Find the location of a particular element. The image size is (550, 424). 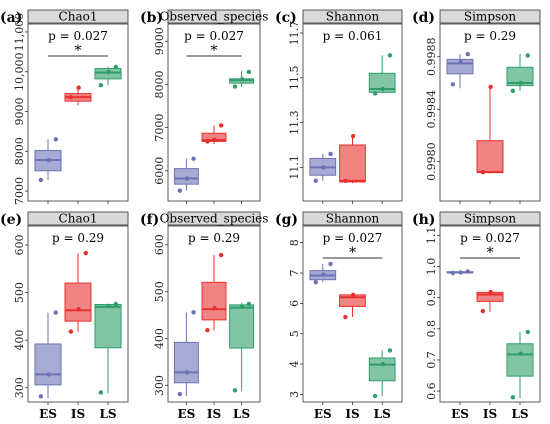

panel-letter: (f) is located at coordinates (149, 220).